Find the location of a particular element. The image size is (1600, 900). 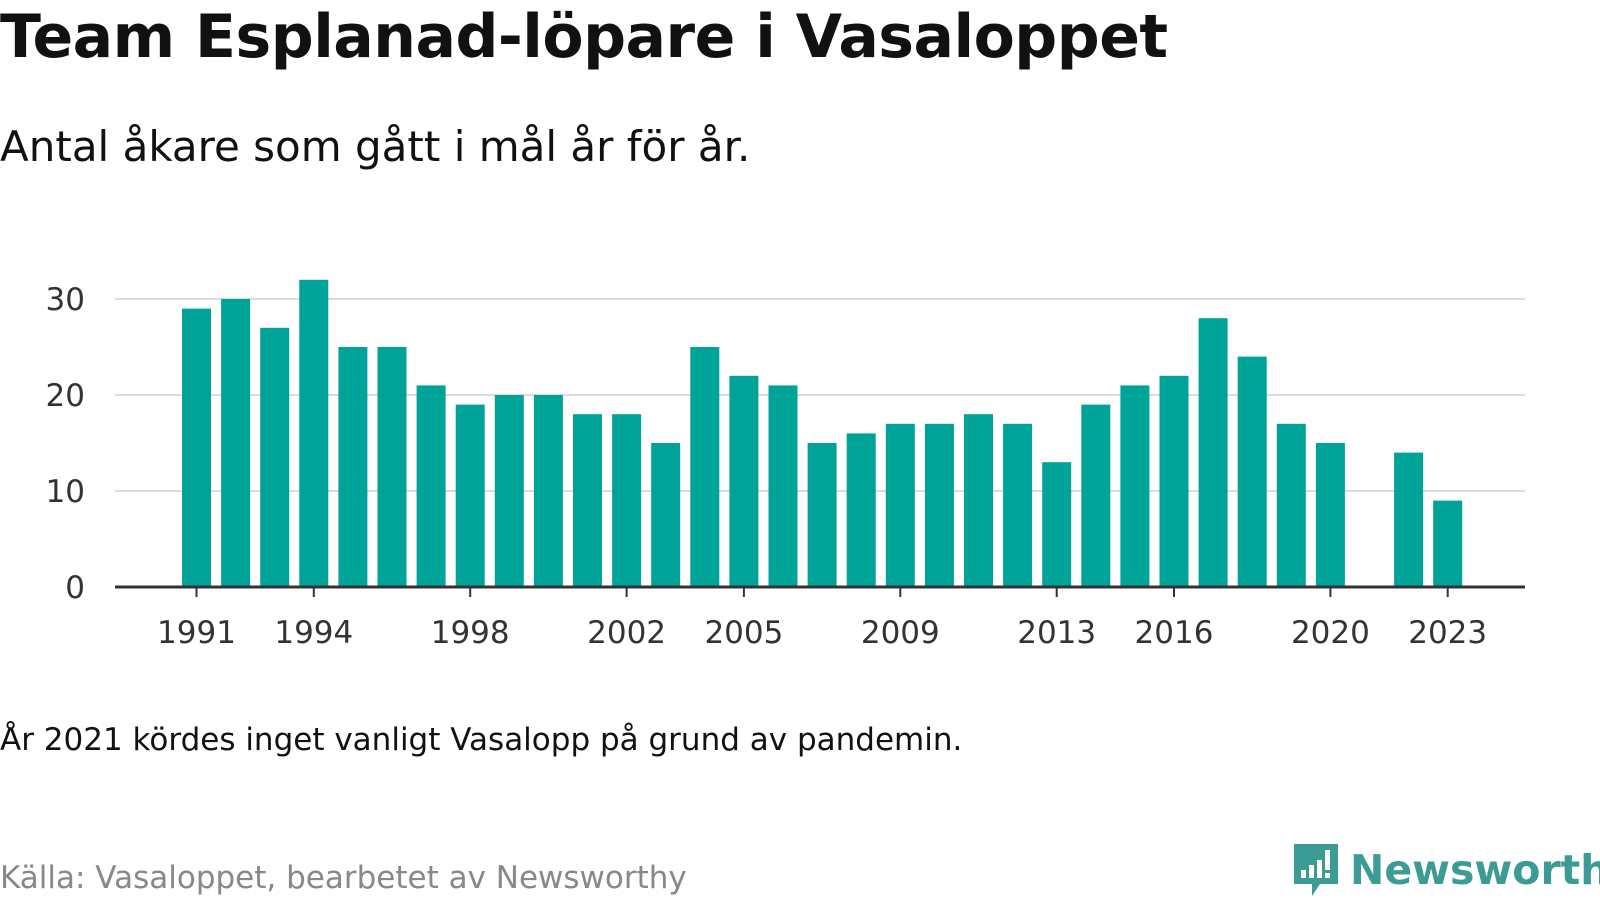

bar-2011 is located at coordinates (978, 500).